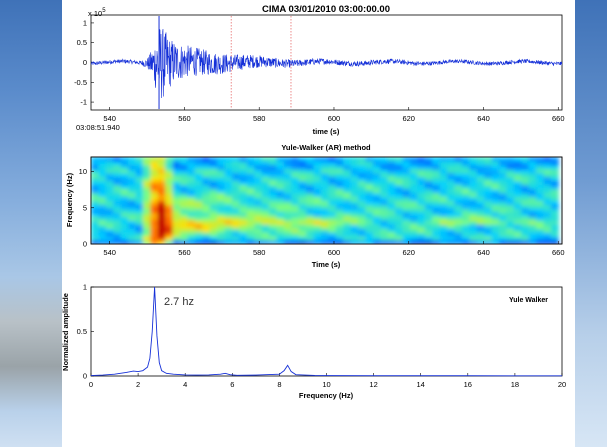 This screenshot has height=447, width=607. What do you see at coordinates (591, 223) in the screenshot?
I see `background-right-image` at bounding box center [591, 223].